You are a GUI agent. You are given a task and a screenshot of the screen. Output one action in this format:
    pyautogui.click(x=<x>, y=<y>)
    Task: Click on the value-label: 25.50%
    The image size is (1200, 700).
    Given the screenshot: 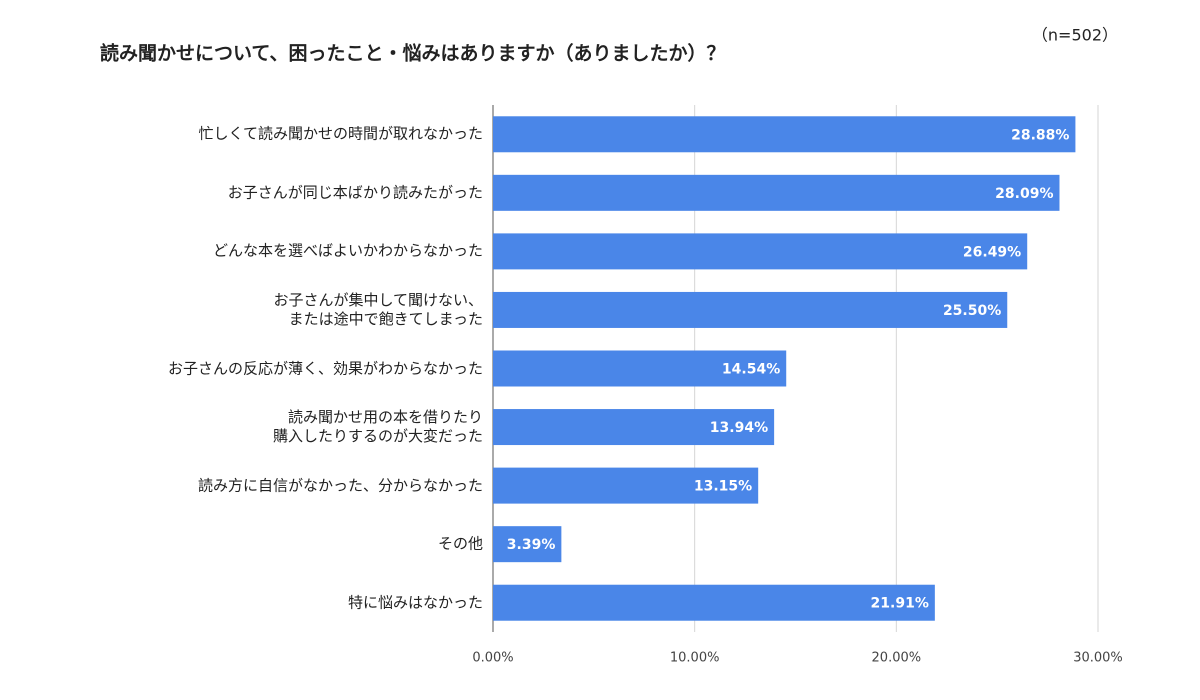 What is the action you would take?
    pyautogui.click(x=972, y=311)
    